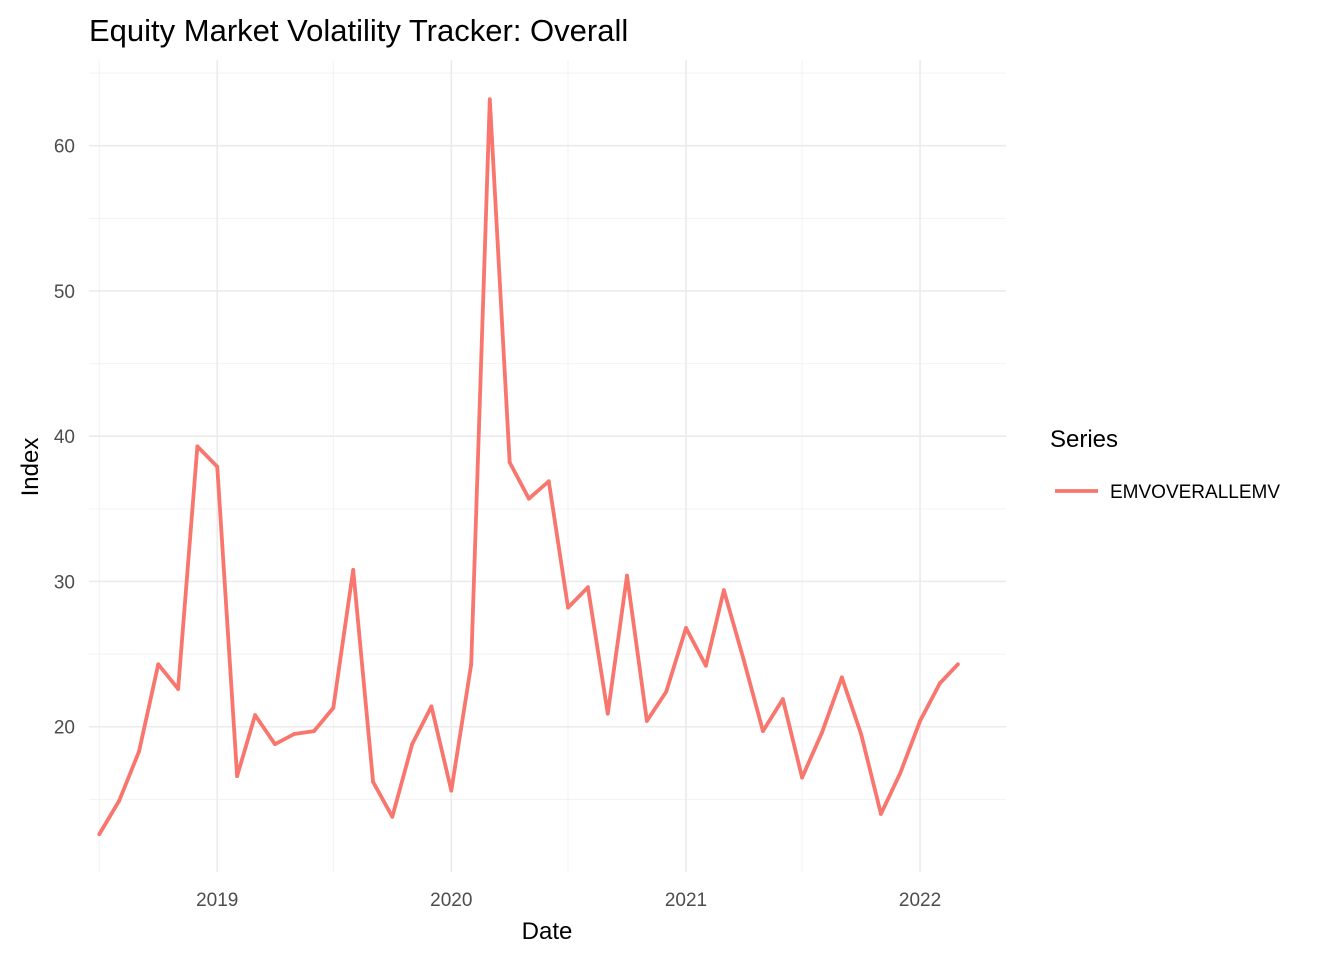 This screenshot has height=960, width=1344. Describe the element at coordinates (30, 467) in the screenshot. I see `y-axis-title: Index` at that location.